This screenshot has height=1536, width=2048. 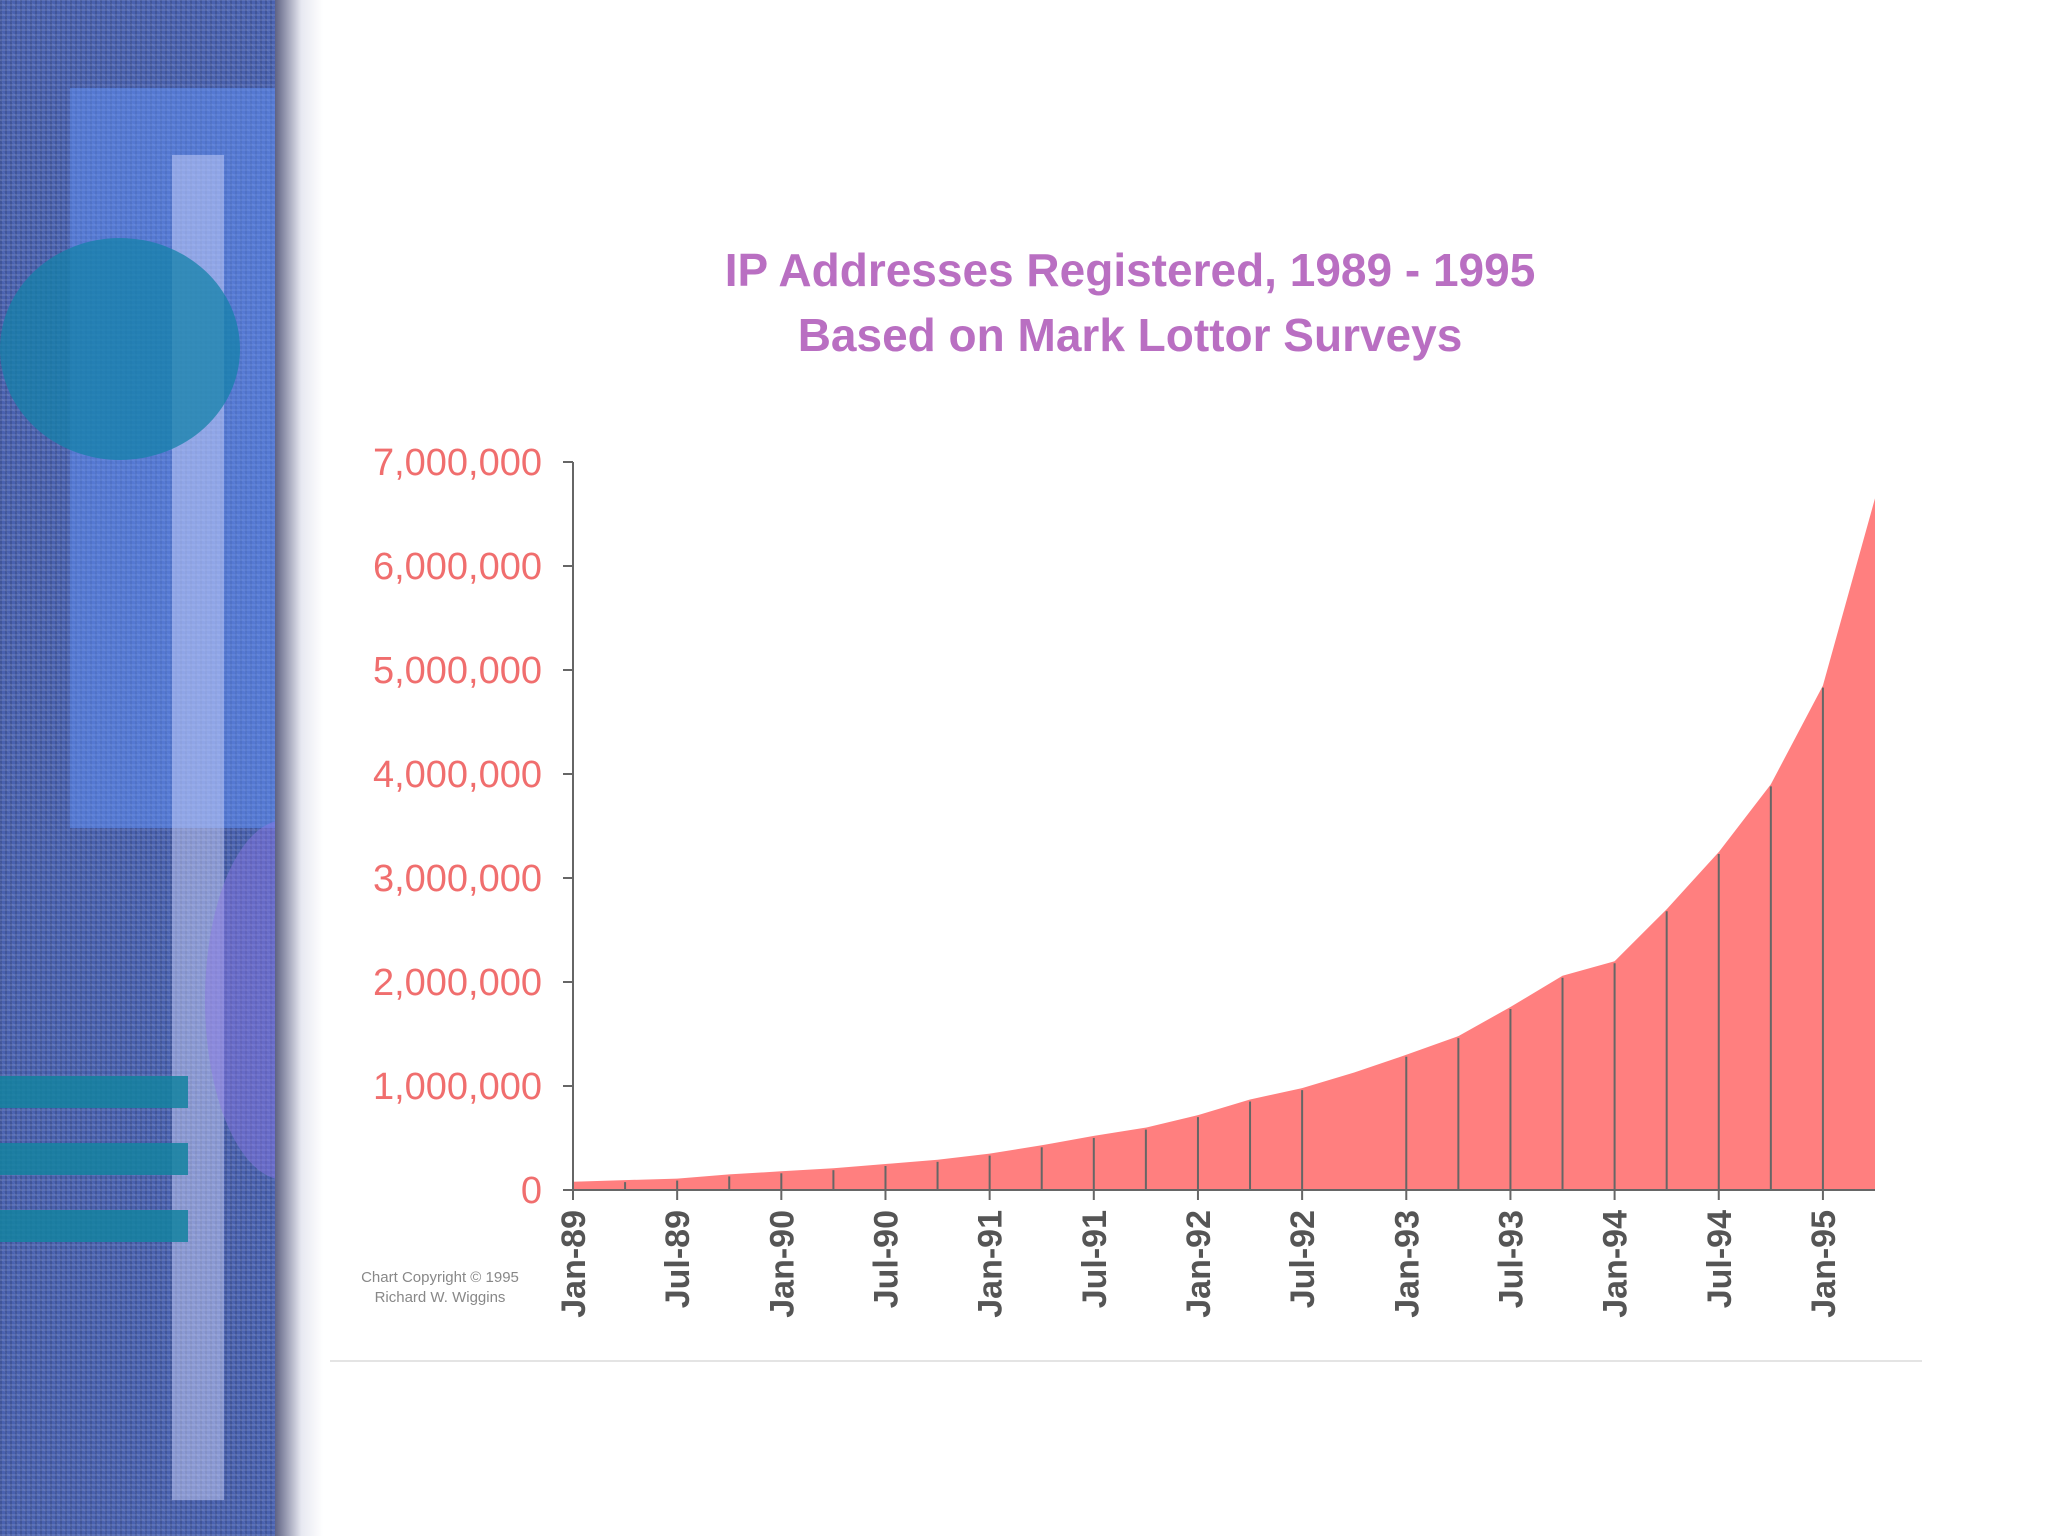 I want to click on x-tick-label: Jan-93, so click(x=1407, y=1264).